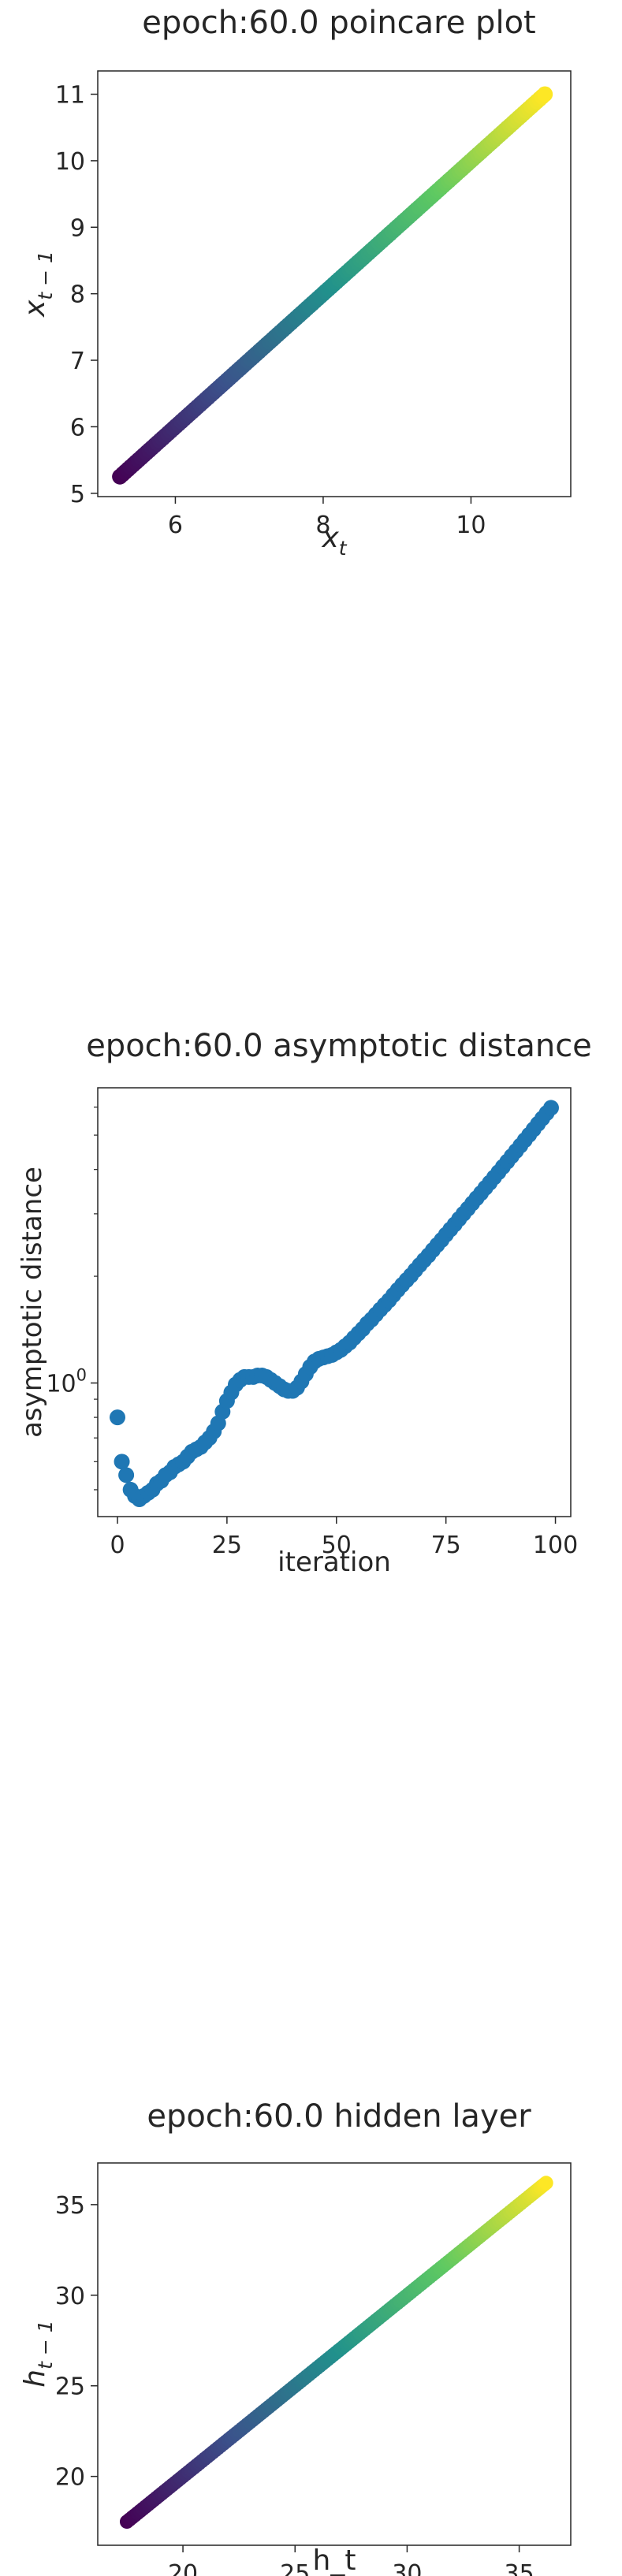  What do you see at coordinates (334, 541) in the screenshot?
I see `x-axis-label: xt` at bounding box center [334, 541].